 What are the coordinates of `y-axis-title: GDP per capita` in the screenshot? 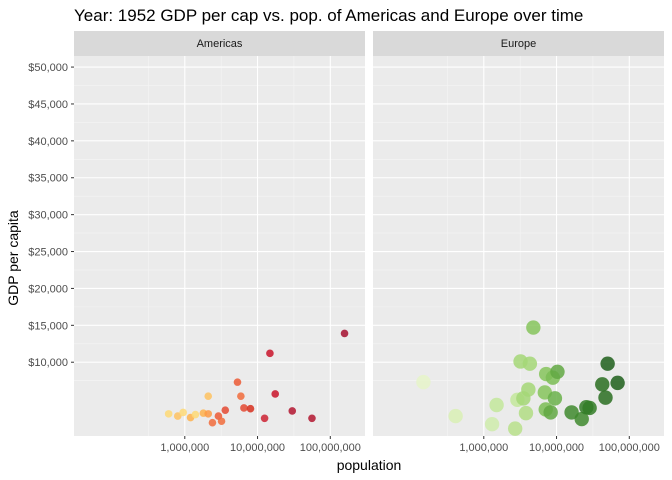 It's located at (13, 258).